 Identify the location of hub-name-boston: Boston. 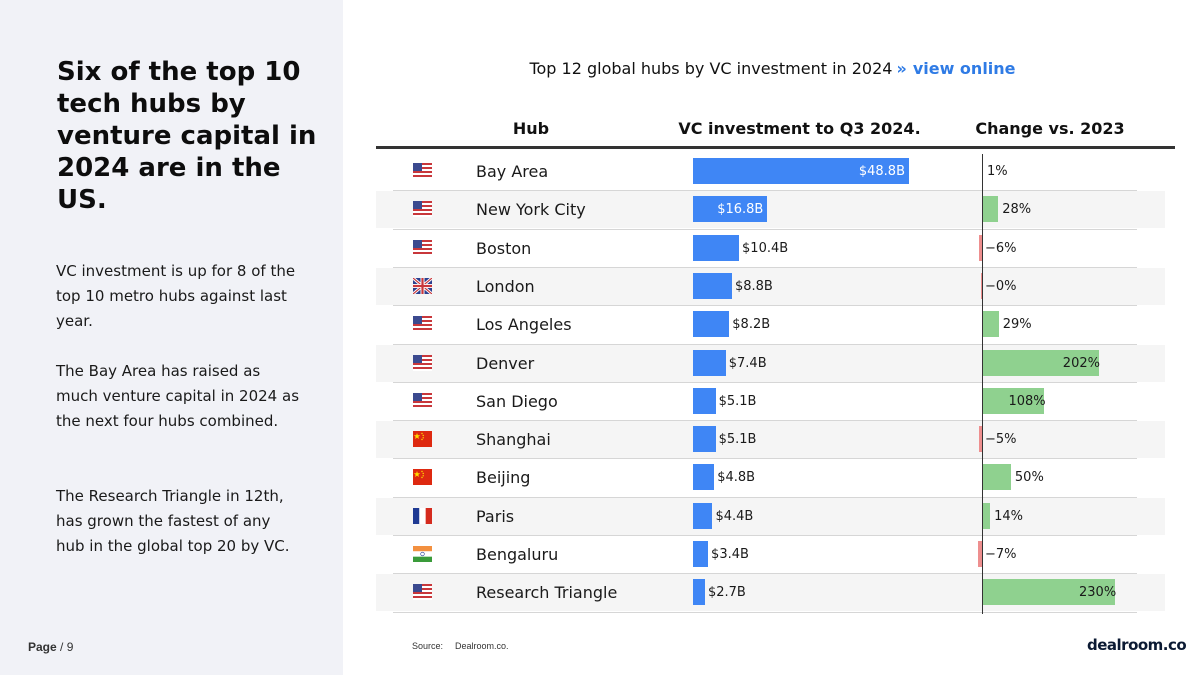
(504, 248).